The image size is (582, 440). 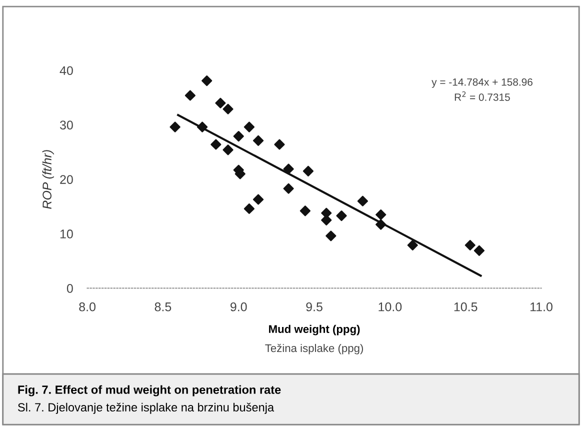 I want to click on y-tick-label: 20, so click(x=66, y=179).